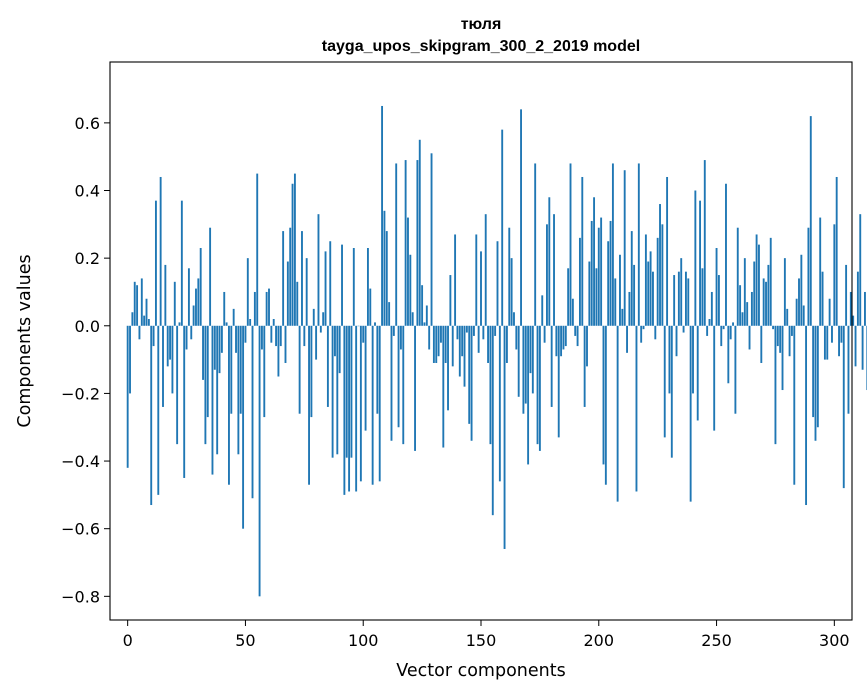  What do you see at coordinates (87, 191) in the screenshot?
I see `y-tick-label-6: 0.4` at bounding box center [87, 191].